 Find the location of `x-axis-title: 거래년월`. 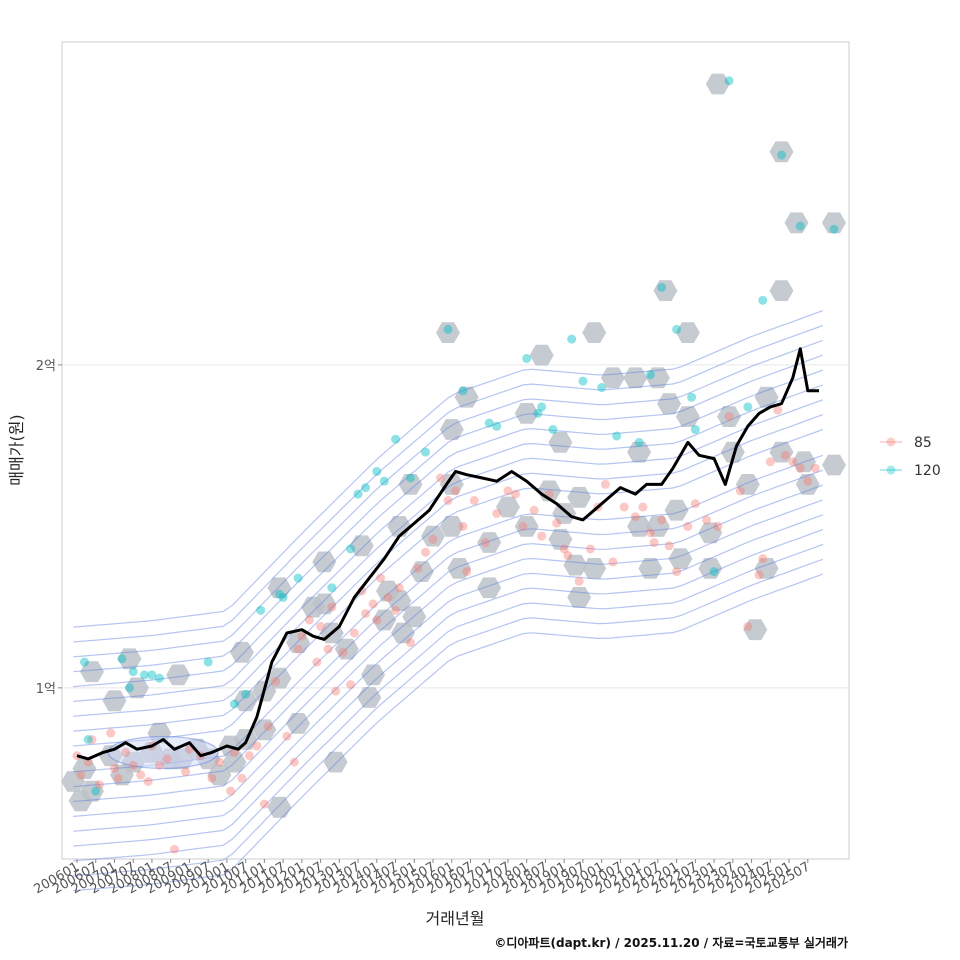

x-axis-title: 거래년월 is located at coordinates (455, 918).